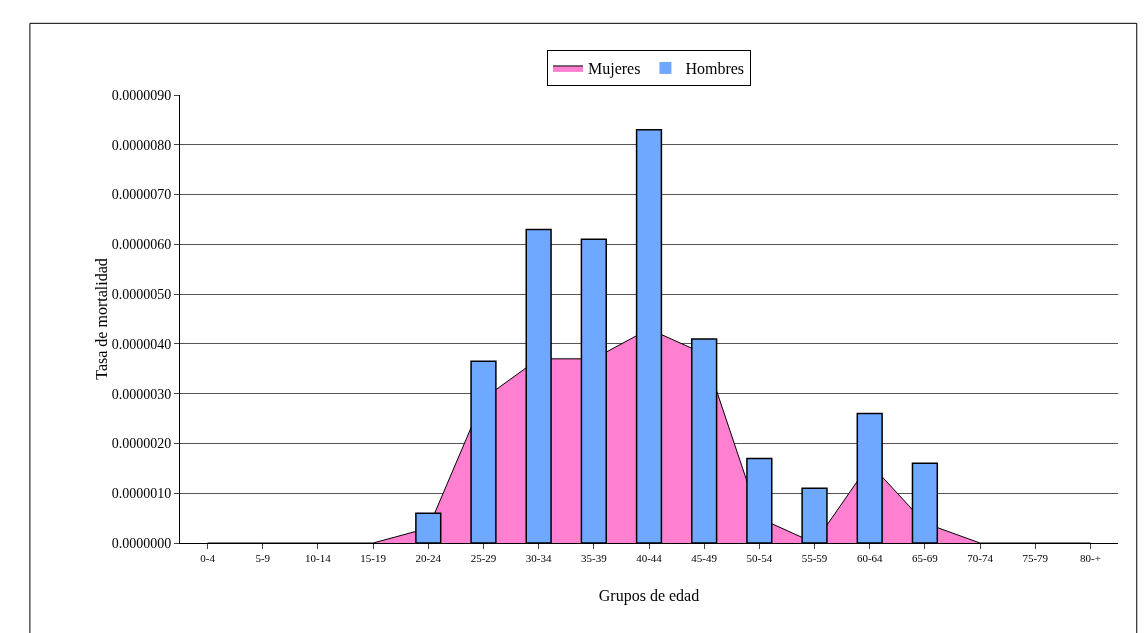 This screenshot has height=633, width=1148. Describe the element at coordinates (814, 558) in the screenshot. I see `x-tick-label: 55-59` at that location.